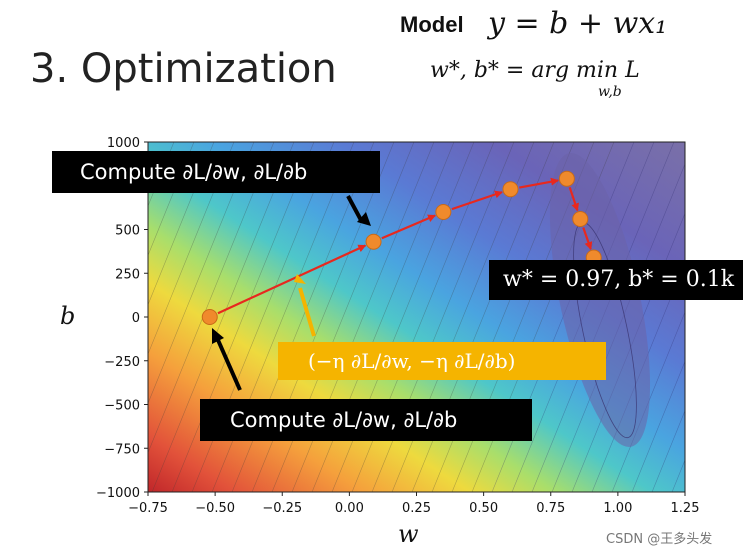 Image resolution: width=755 pixels, height=555 pixels. Describe the element at coordinates (617, 508) in the screenshot. I see `x-tick-label: 1.00` at that location.